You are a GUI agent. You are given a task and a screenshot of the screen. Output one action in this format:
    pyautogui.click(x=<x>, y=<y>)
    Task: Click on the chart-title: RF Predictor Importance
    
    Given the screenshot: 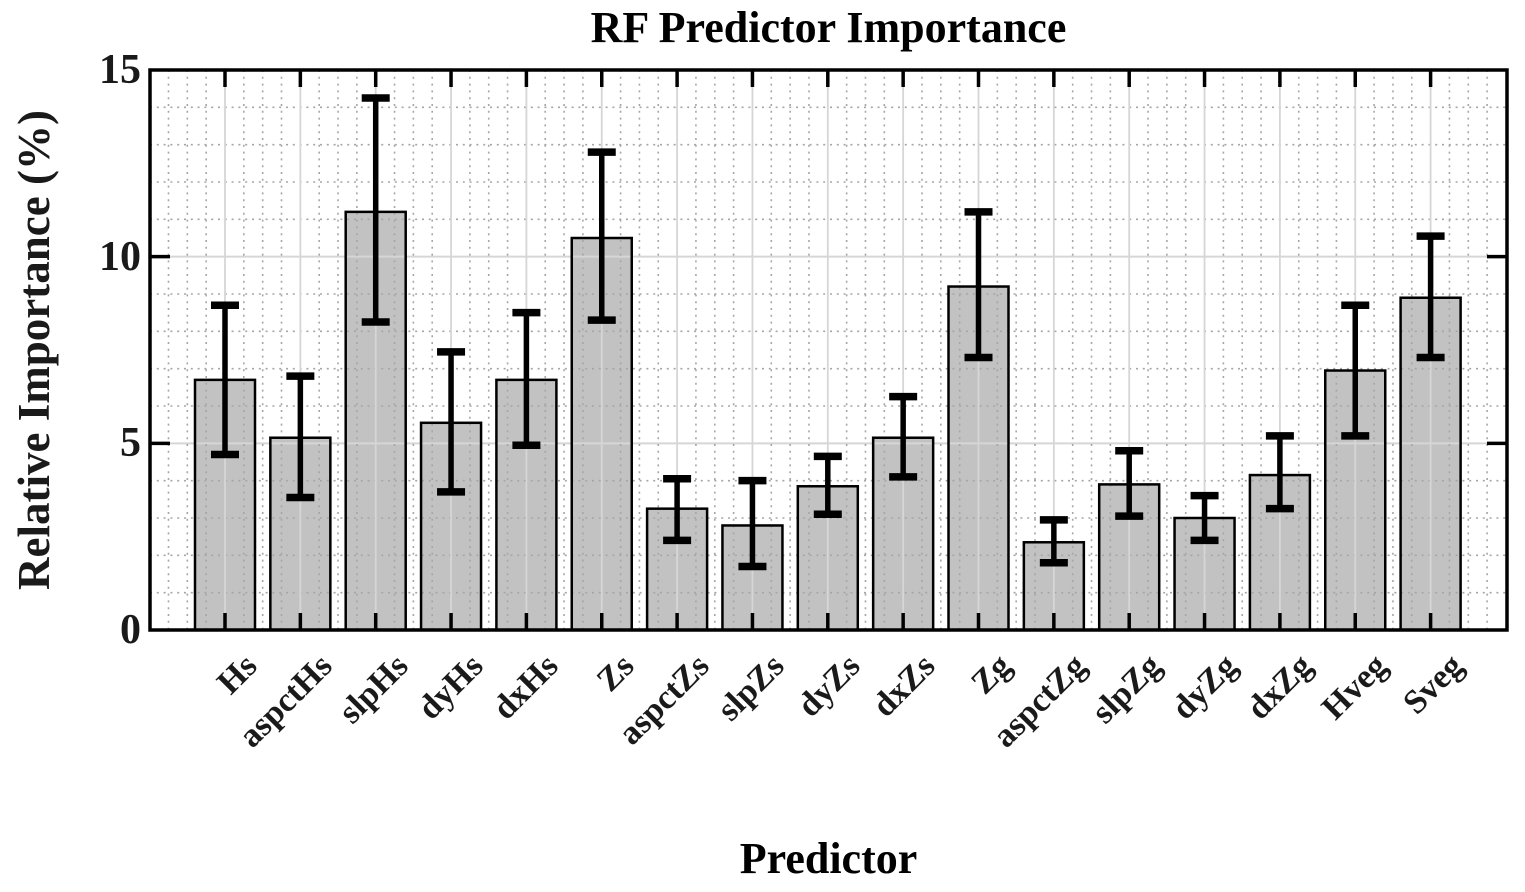 What is the action you would take?
    pyautogui.click(x=828, y=27)
    